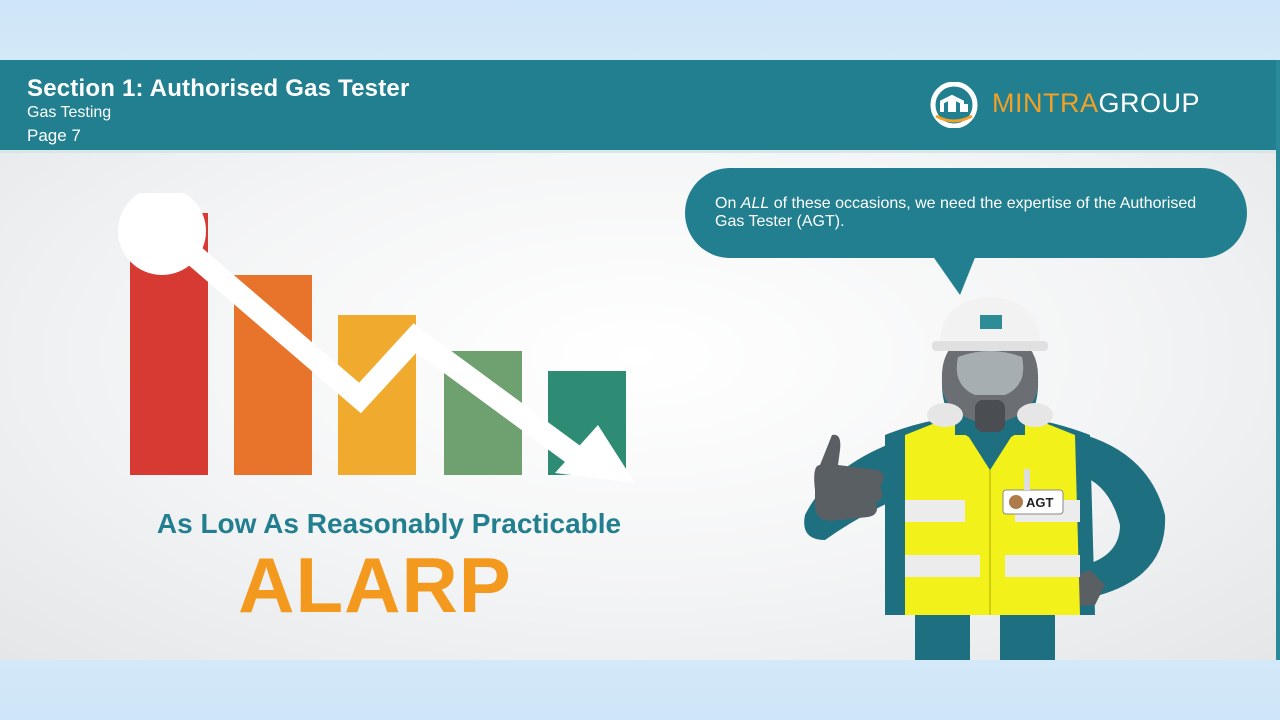 The image size is (1280, 720). Describe the element at coordinates (728, 203) in the screenshot. I see `bubble-text-prefix: On` at that location.